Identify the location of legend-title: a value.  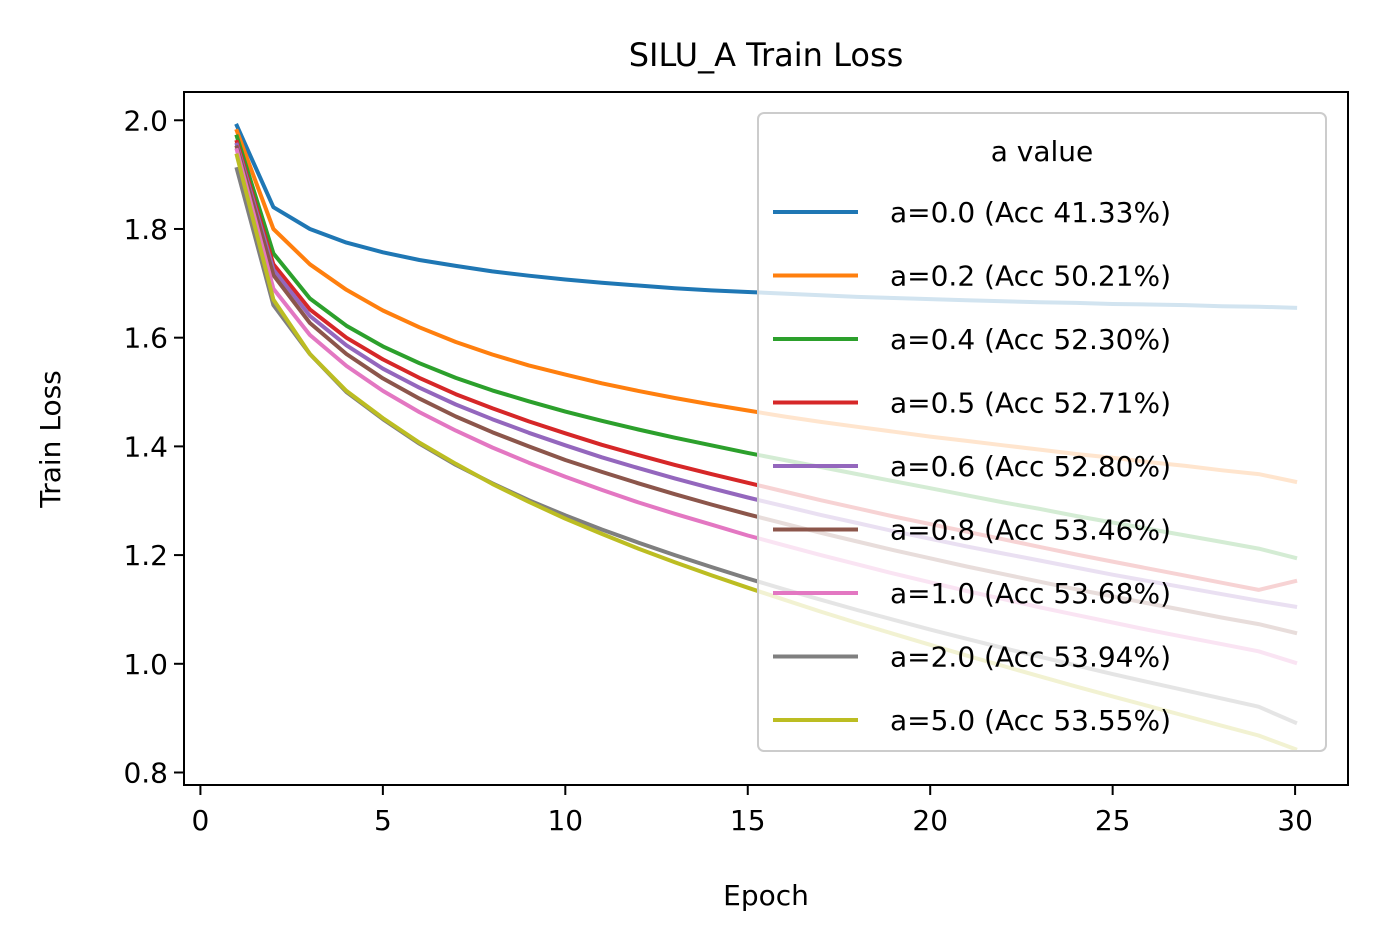
(1042, 151).